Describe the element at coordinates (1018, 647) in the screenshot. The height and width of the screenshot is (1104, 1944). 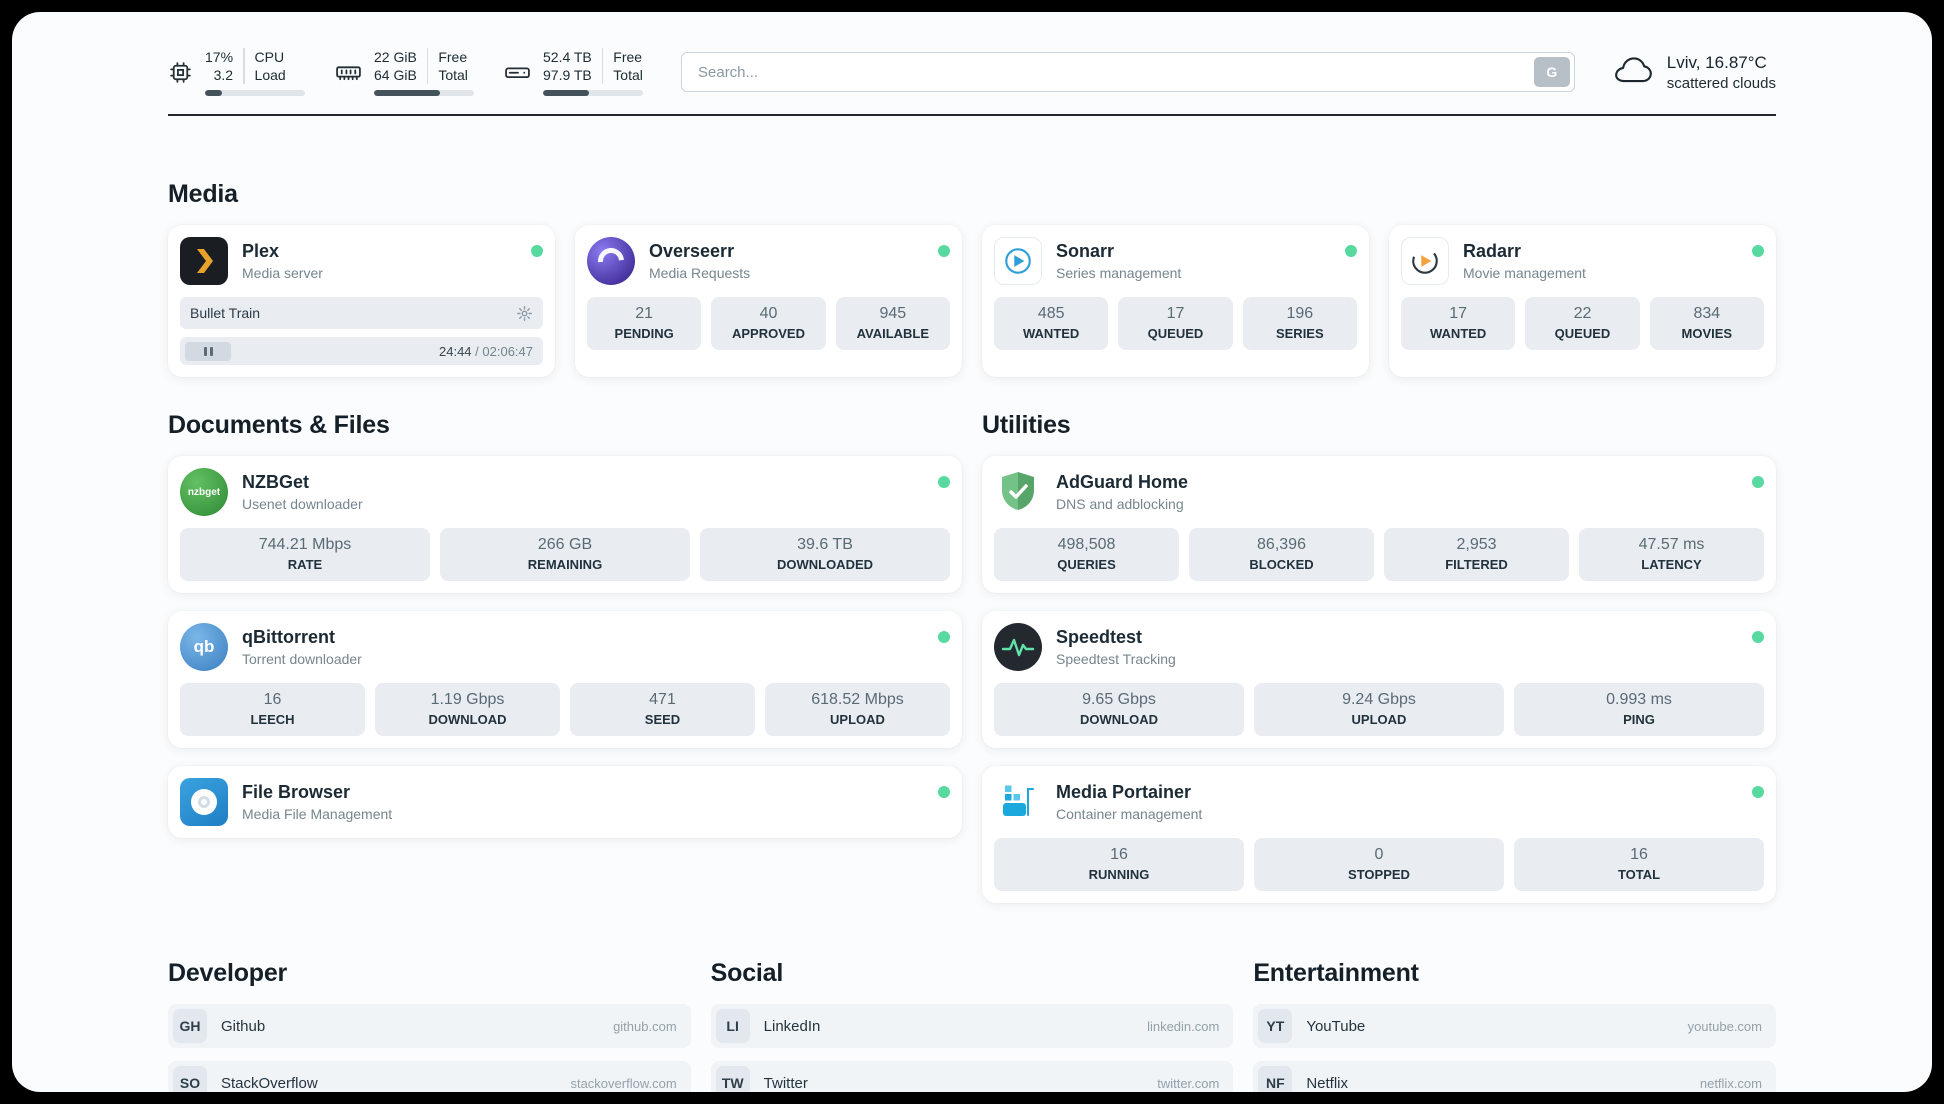
I see `speedtest-icon` at that location.